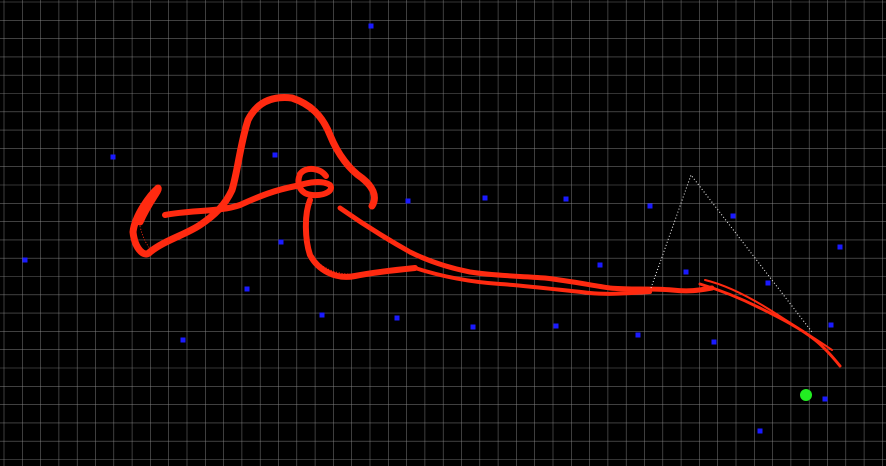 The image size is (886, 466). Describe the element at coordinates (806, 395) in the screenshot. I see `robot-position-marker` at that location.